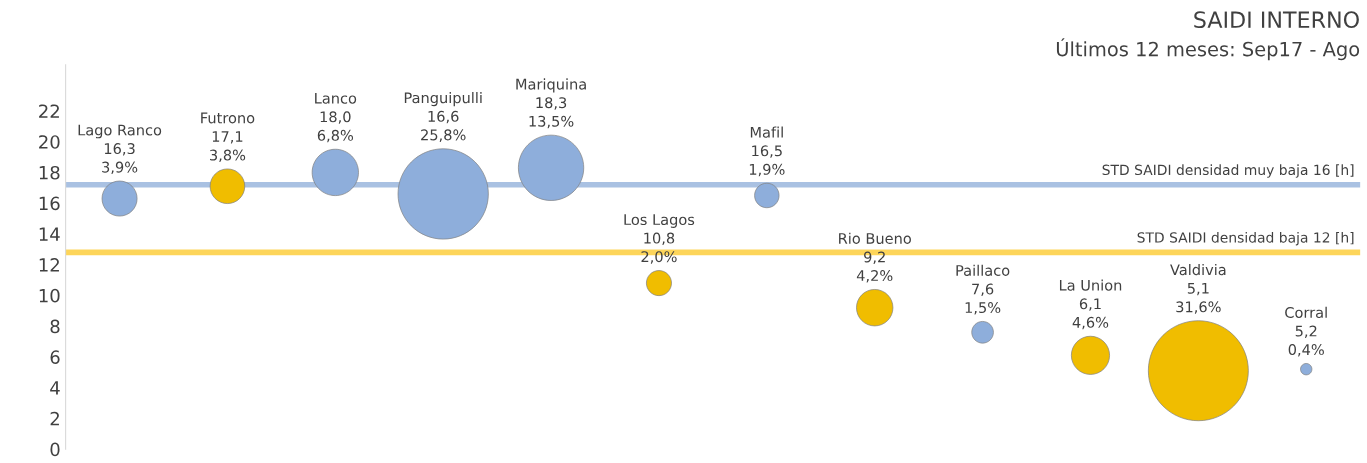 The image size is (1367, 463). I want to click on data-label: Mariquina 18,3 13,5%, so click(551, 103).